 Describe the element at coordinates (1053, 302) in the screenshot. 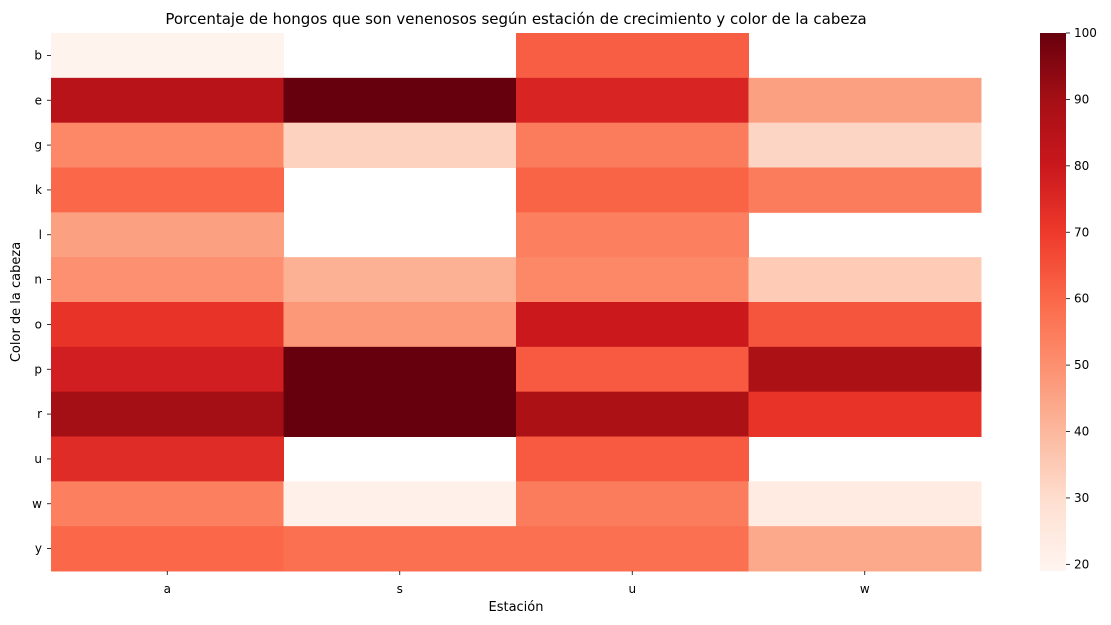

I see `colorbar` at that location.